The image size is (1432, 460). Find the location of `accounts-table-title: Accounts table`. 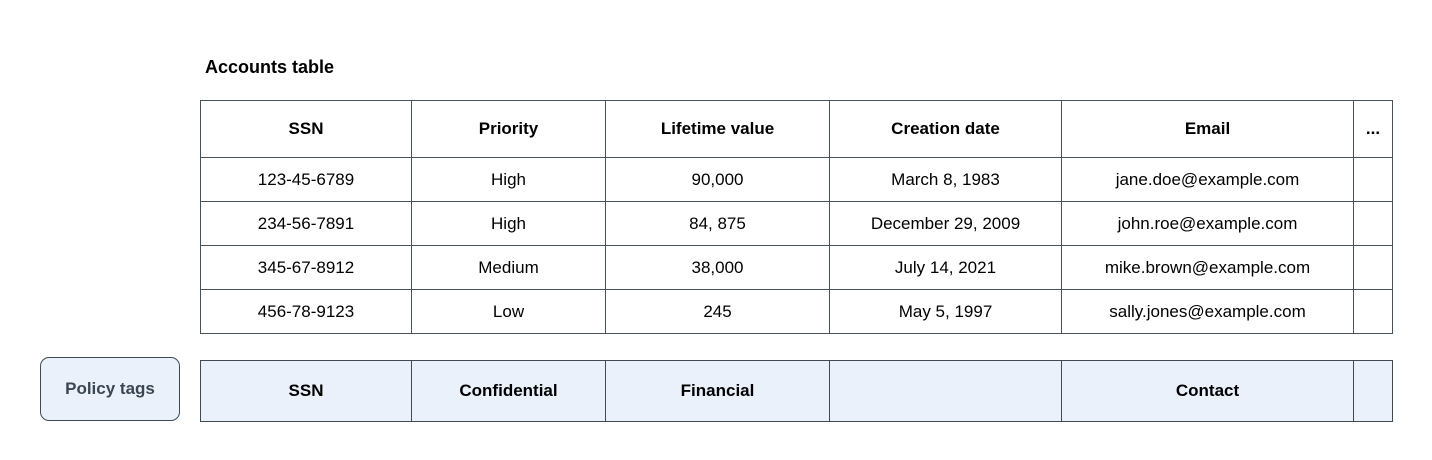

accounts-table-title: Accounts table is located at coordinates (270, 67).